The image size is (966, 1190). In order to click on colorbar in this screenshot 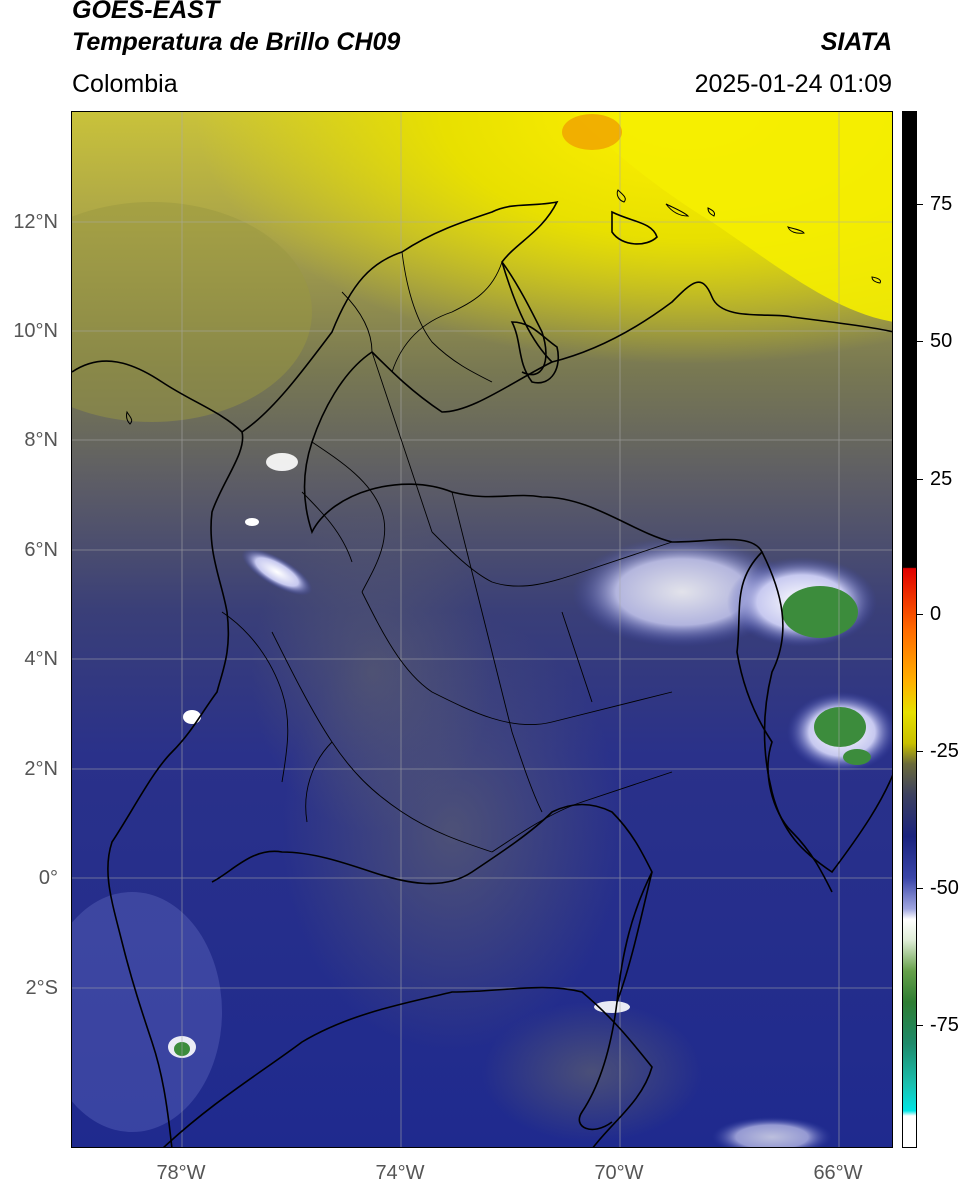, I will do `click(909, 629)`.